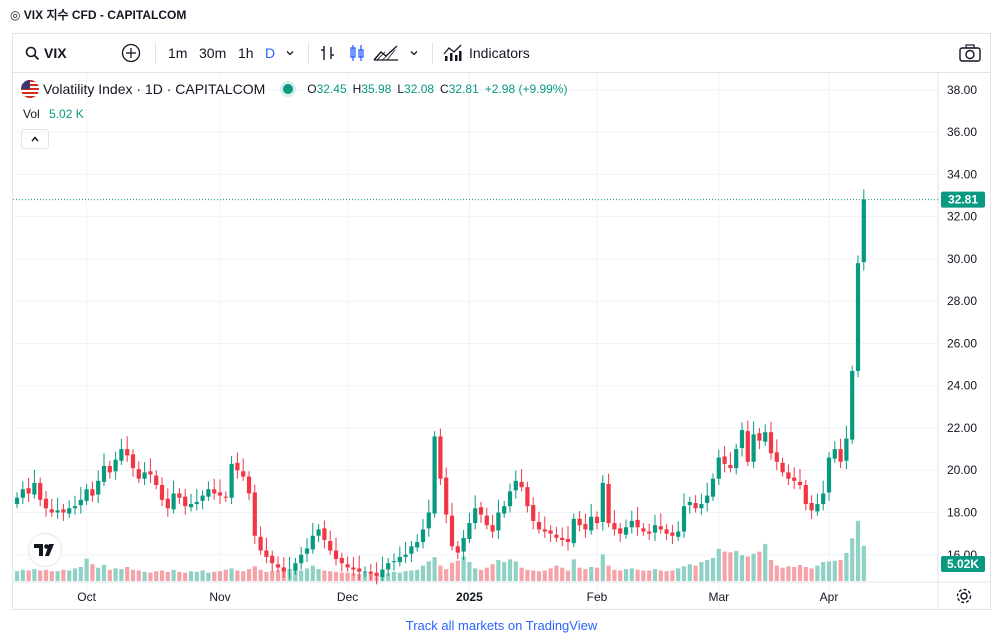  I want to click on compare-button, so click(131, 53).